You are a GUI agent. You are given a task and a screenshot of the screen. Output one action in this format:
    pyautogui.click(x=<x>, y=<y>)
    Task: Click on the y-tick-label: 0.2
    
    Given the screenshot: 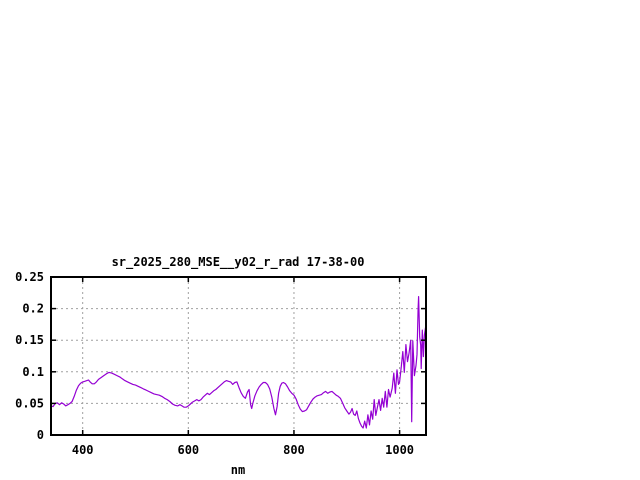 What is the action you would take?
    pyautogui.click(x=33, y=309)
    